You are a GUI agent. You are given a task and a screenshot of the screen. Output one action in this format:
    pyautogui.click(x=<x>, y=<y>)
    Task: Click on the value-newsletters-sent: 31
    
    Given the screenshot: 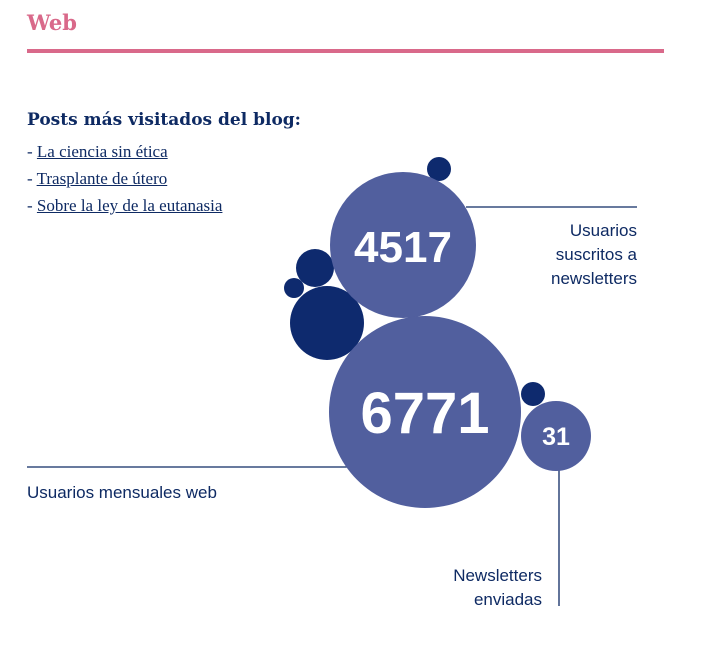 What is the action you would take?
    pyautogui.click(x=556, y=437)
    